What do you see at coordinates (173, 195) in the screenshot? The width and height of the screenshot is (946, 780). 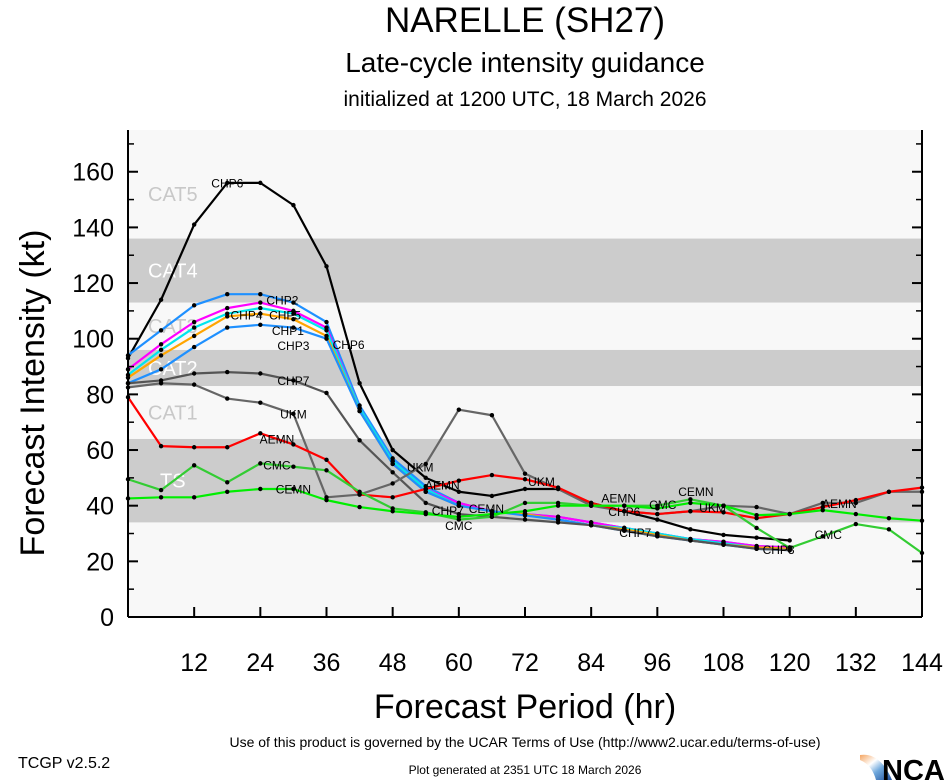 I see `band-label: CAT5` at bounding box center [173, 195].